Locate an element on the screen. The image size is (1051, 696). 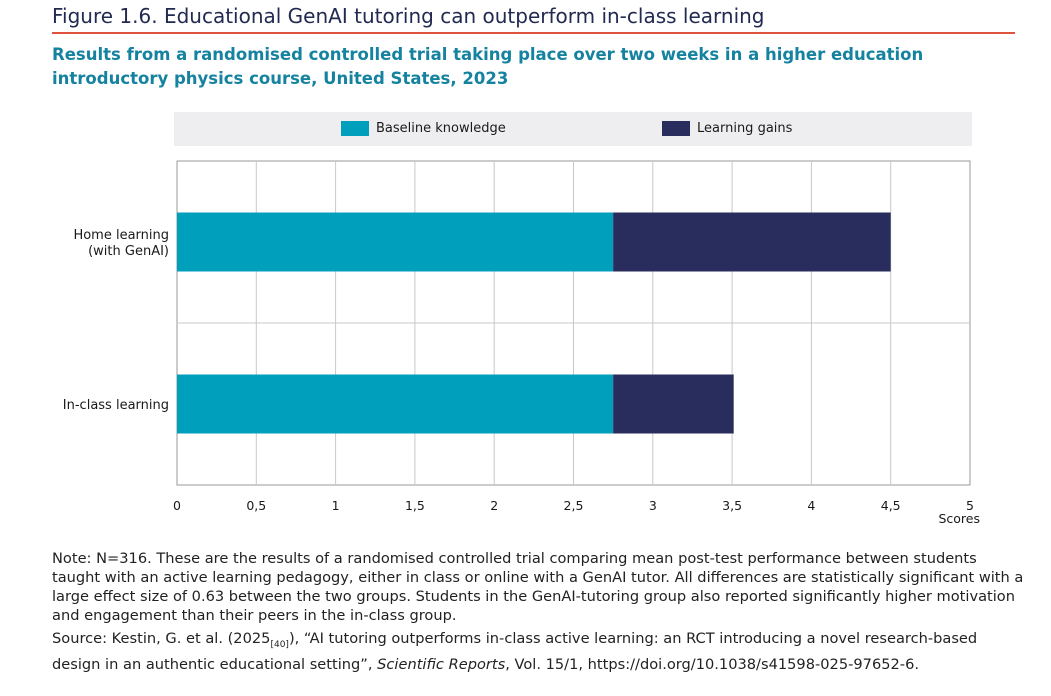
x-axis-title: Scores is located at coordinates (959, 518).